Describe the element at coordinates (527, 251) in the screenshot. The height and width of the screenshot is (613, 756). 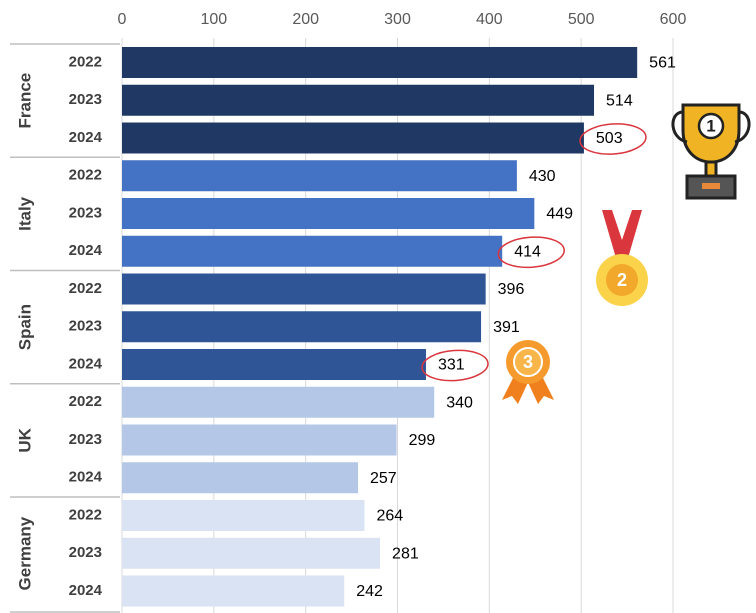
I see `value-label: 414` at that location.